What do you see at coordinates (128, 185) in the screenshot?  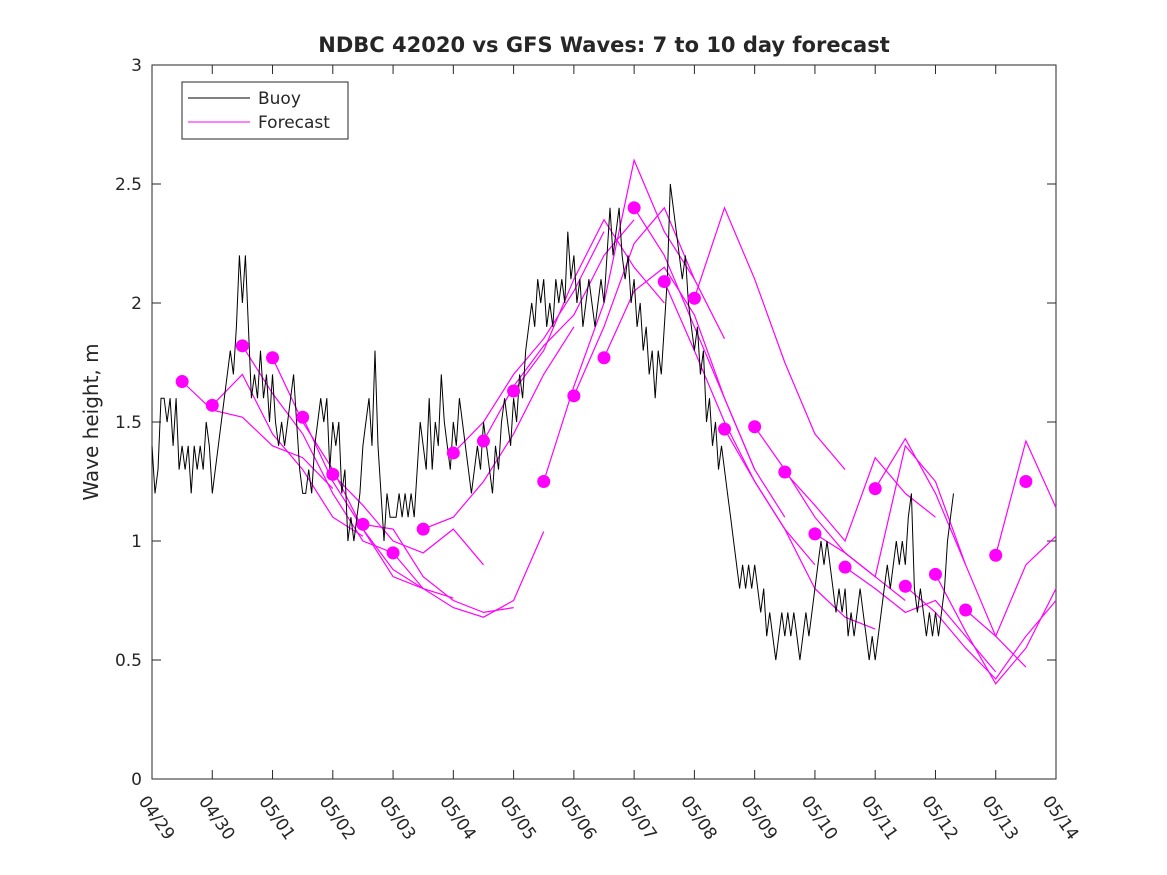 I see `y-tick-label: 2.5` at bounding box center [128, 185].